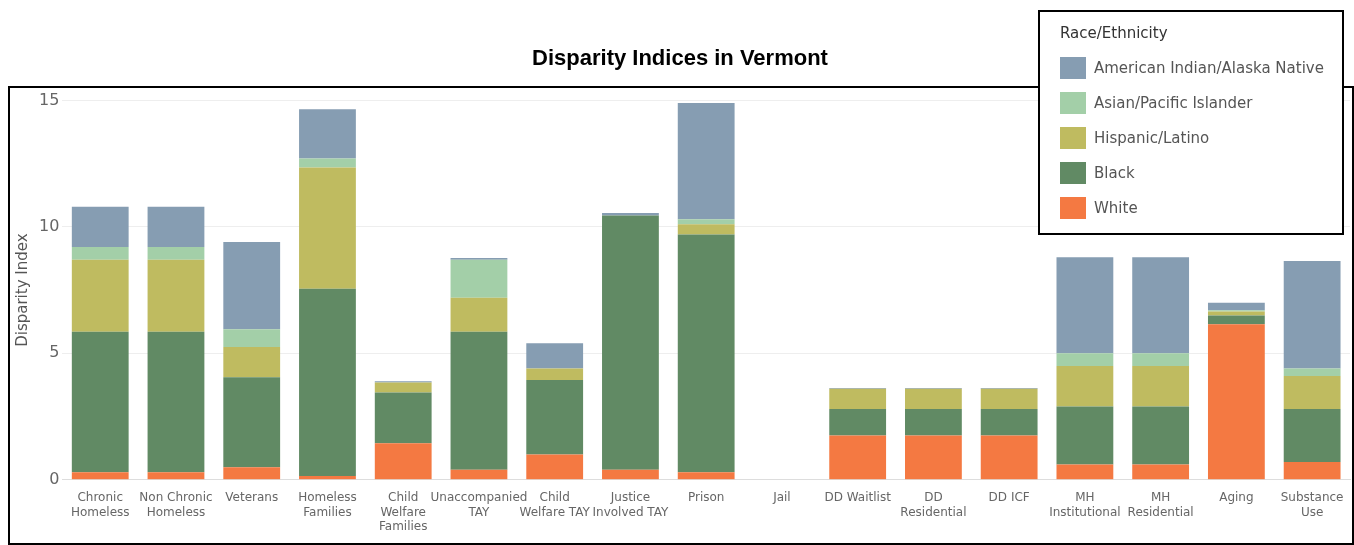  Describe the element at coordinates (1160, 504) in the screenshot. I see `x-tick-label: MH Residential` at that location.